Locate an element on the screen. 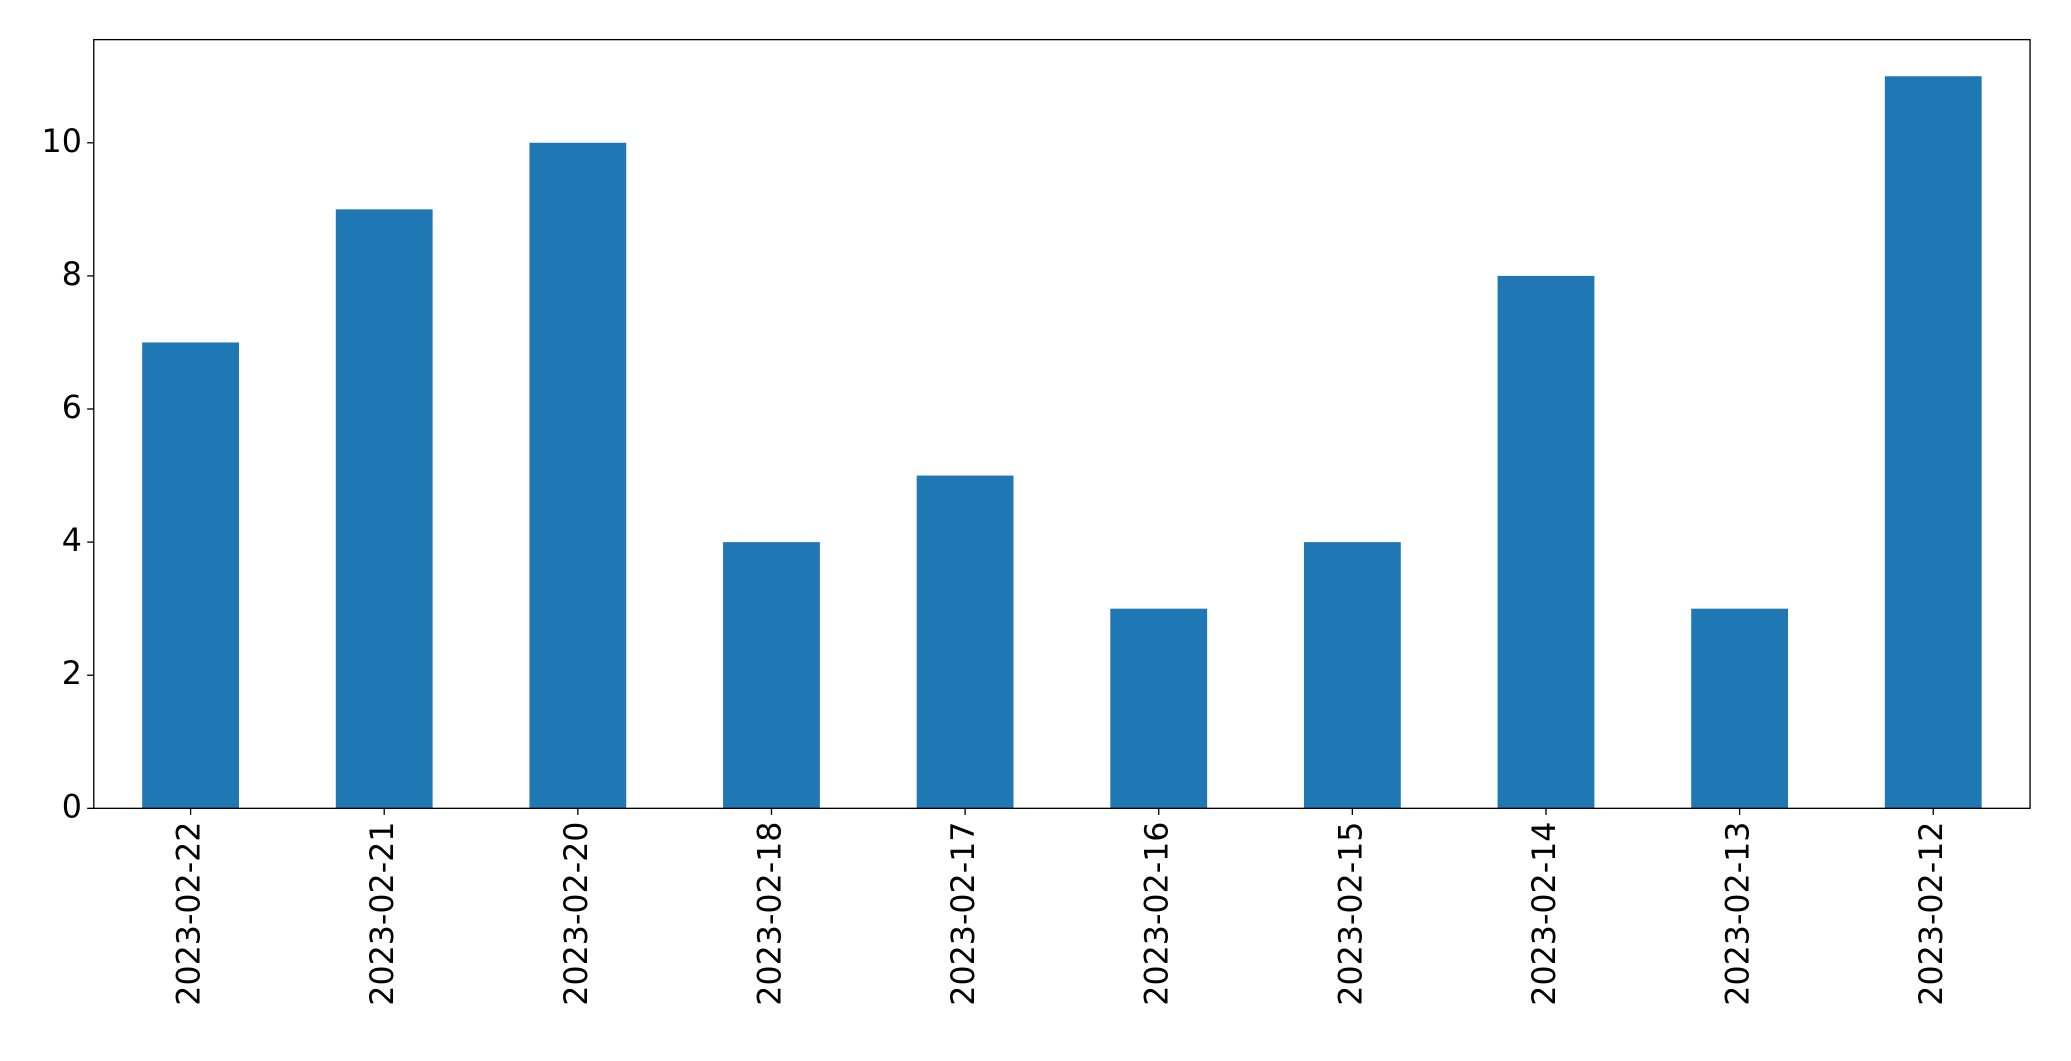 This screenshot has width=2071, height=1061. x-tick-label: 2023-02-21 is located at coordinates (383, 914).